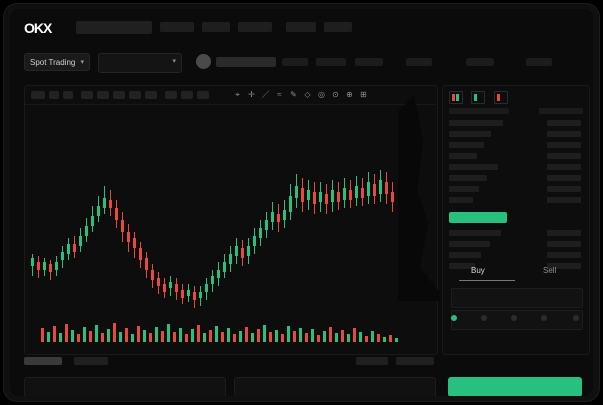 This screenshot has width=603, height=405. I want to click on orders-tab-bar, so click(229, 362).